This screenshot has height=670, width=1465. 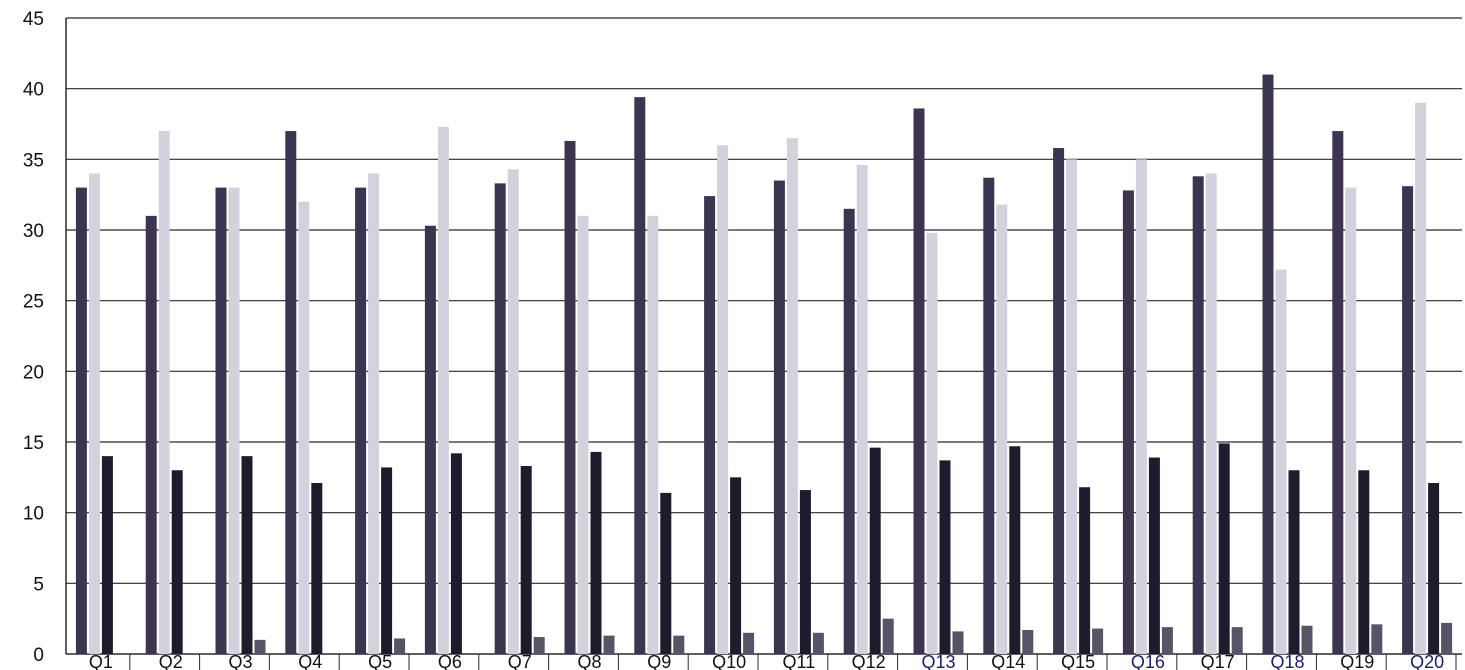 I want to click on x-category-label: Q2, so click(x=171, y=661).